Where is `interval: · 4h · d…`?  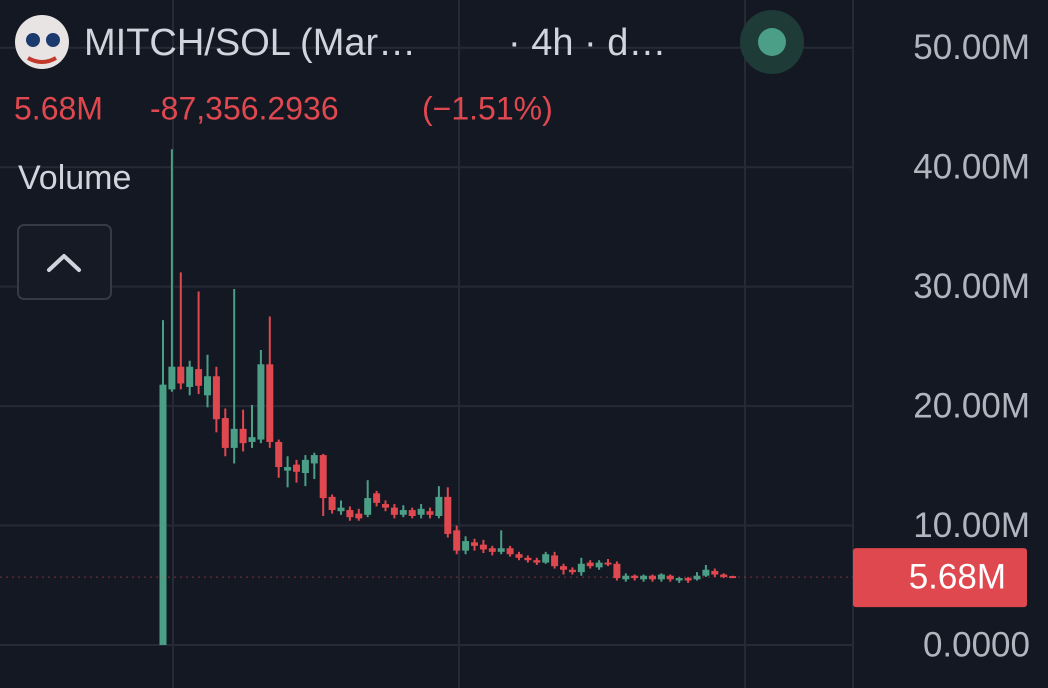
interval: · 4h · d… is located at coordinates (587, 43).